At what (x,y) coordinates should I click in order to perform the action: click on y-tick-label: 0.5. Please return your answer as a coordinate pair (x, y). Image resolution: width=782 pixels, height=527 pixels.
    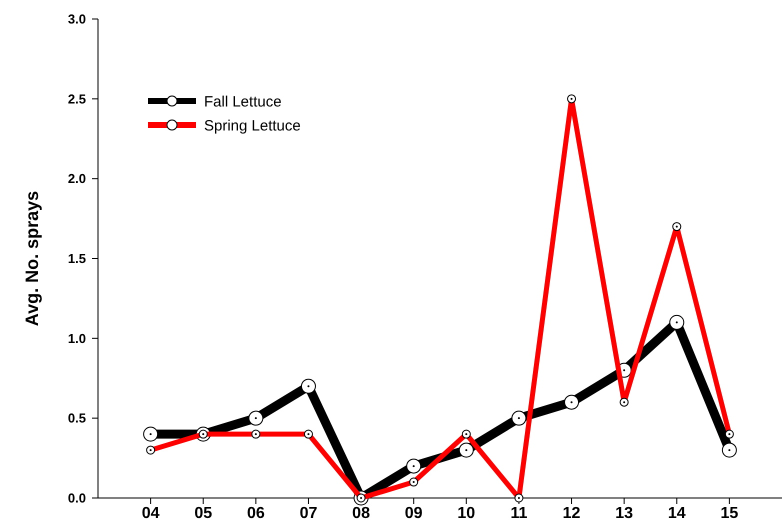
    Looking at the image, I should click on (77, 418).